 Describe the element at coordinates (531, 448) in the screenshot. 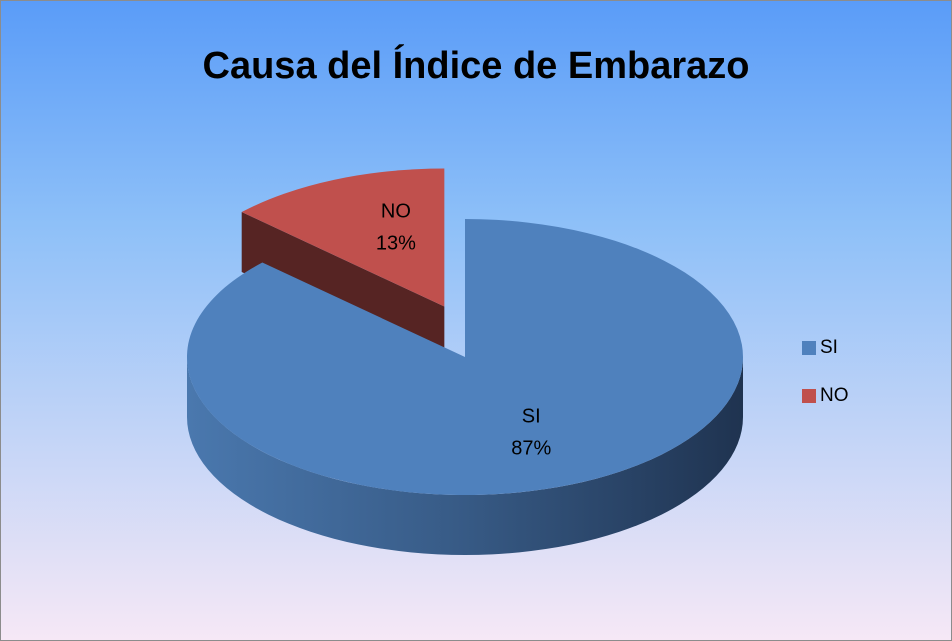

I see `data-label: 87%` at that location.